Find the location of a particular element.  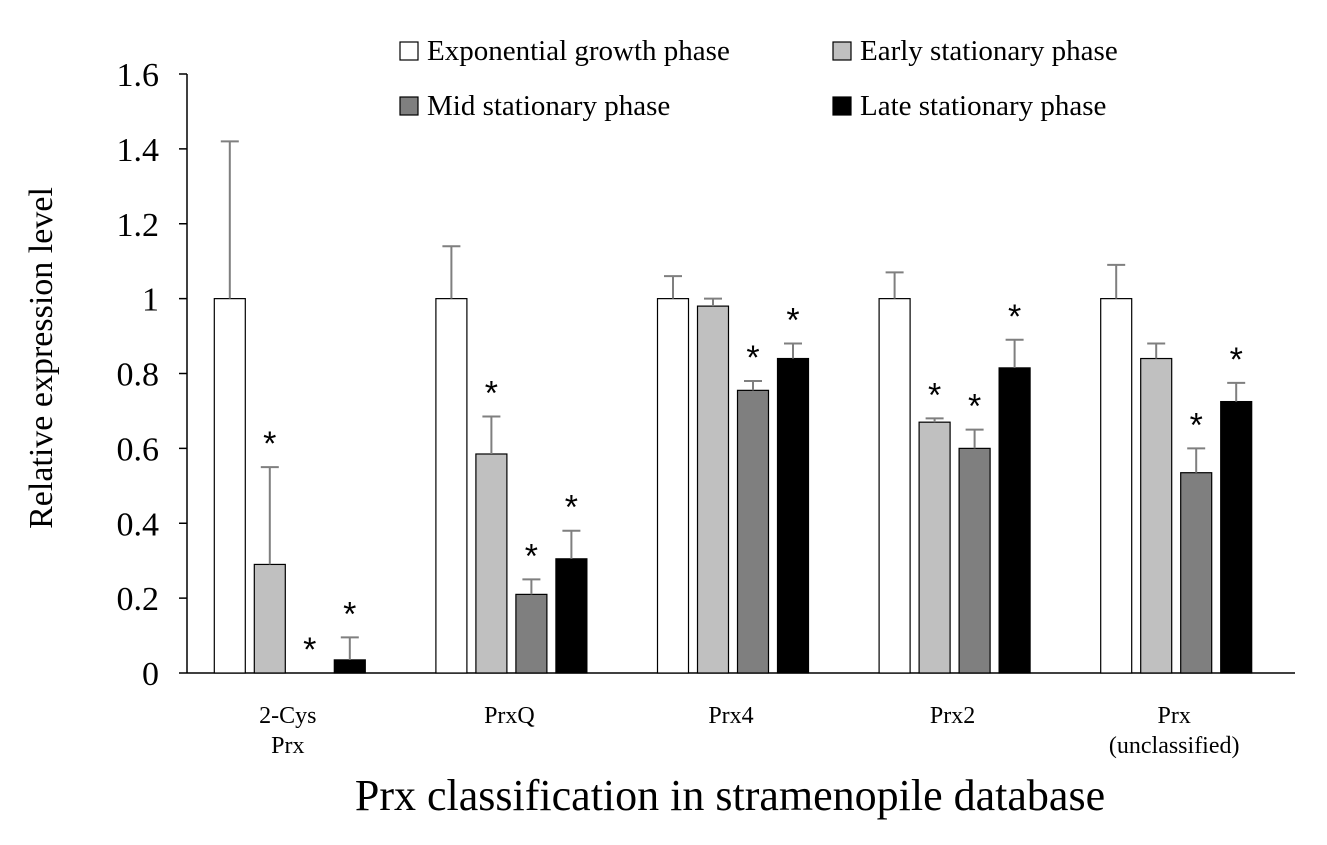

y-tick-label: 0.4 is located at coordinates (138, 524).